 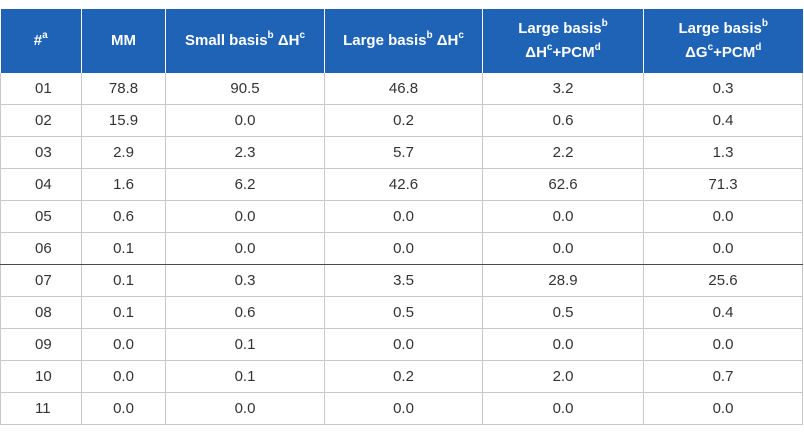 What do you see at coordinates (41, 408) in the screenshot?
I see `cell-number: 11` at bounding box center [41, 408].